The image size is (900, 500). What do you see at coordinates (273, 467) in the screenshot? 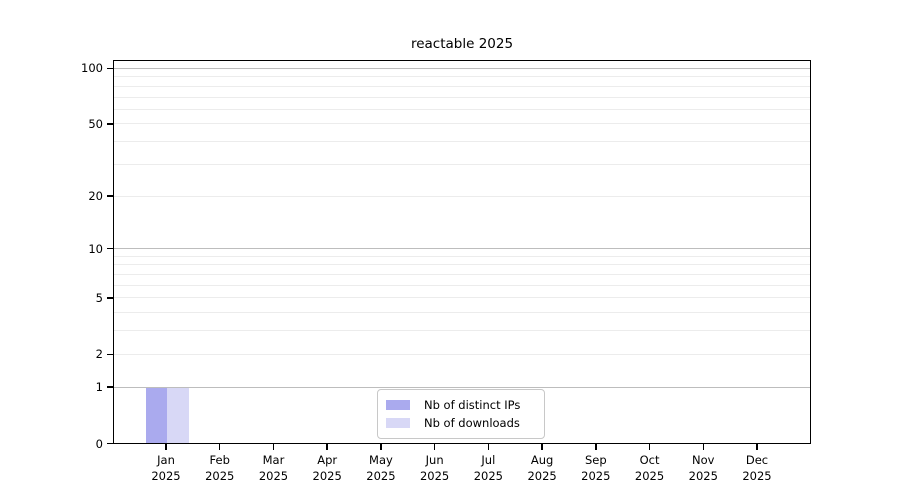
I see `x-axis-tick-label: Mar 2025` at bounding box center [273, 467].